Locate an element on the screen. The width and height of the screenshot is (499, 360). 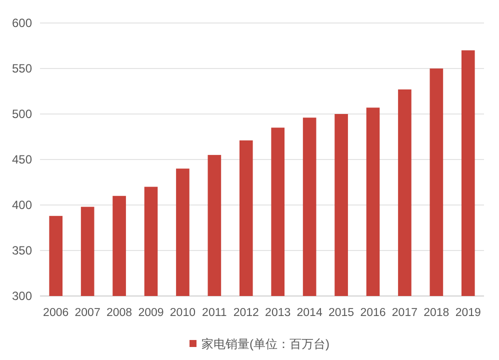
x-tick-label: 2008 is located at coordinates (119, 313).